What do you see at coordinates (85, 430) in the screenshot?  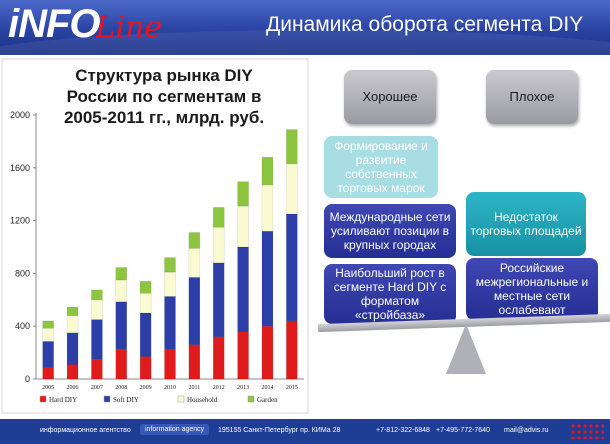 I see `footer-agency: информационное агентство` at bounding box center [85, 430].